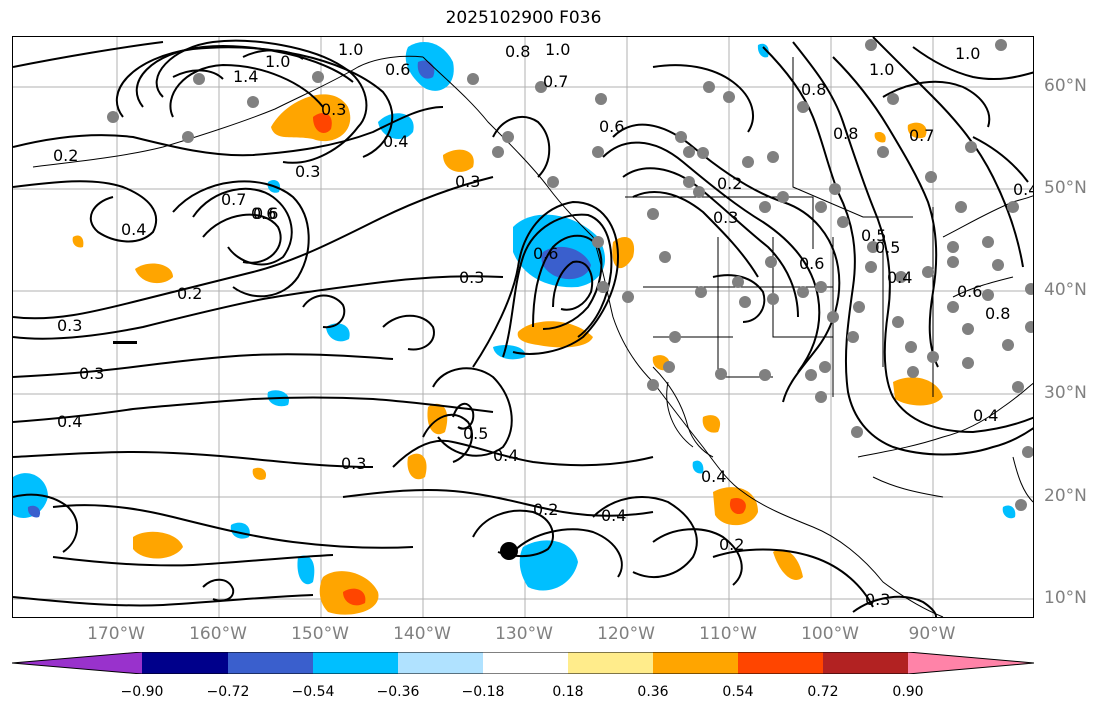 Image resolution: width=1105 pixels, height=712 pixels. What do you see at coordinates (509, 551) in the screenshot?
I see `storm-marker` at bounding box center [509, 551].